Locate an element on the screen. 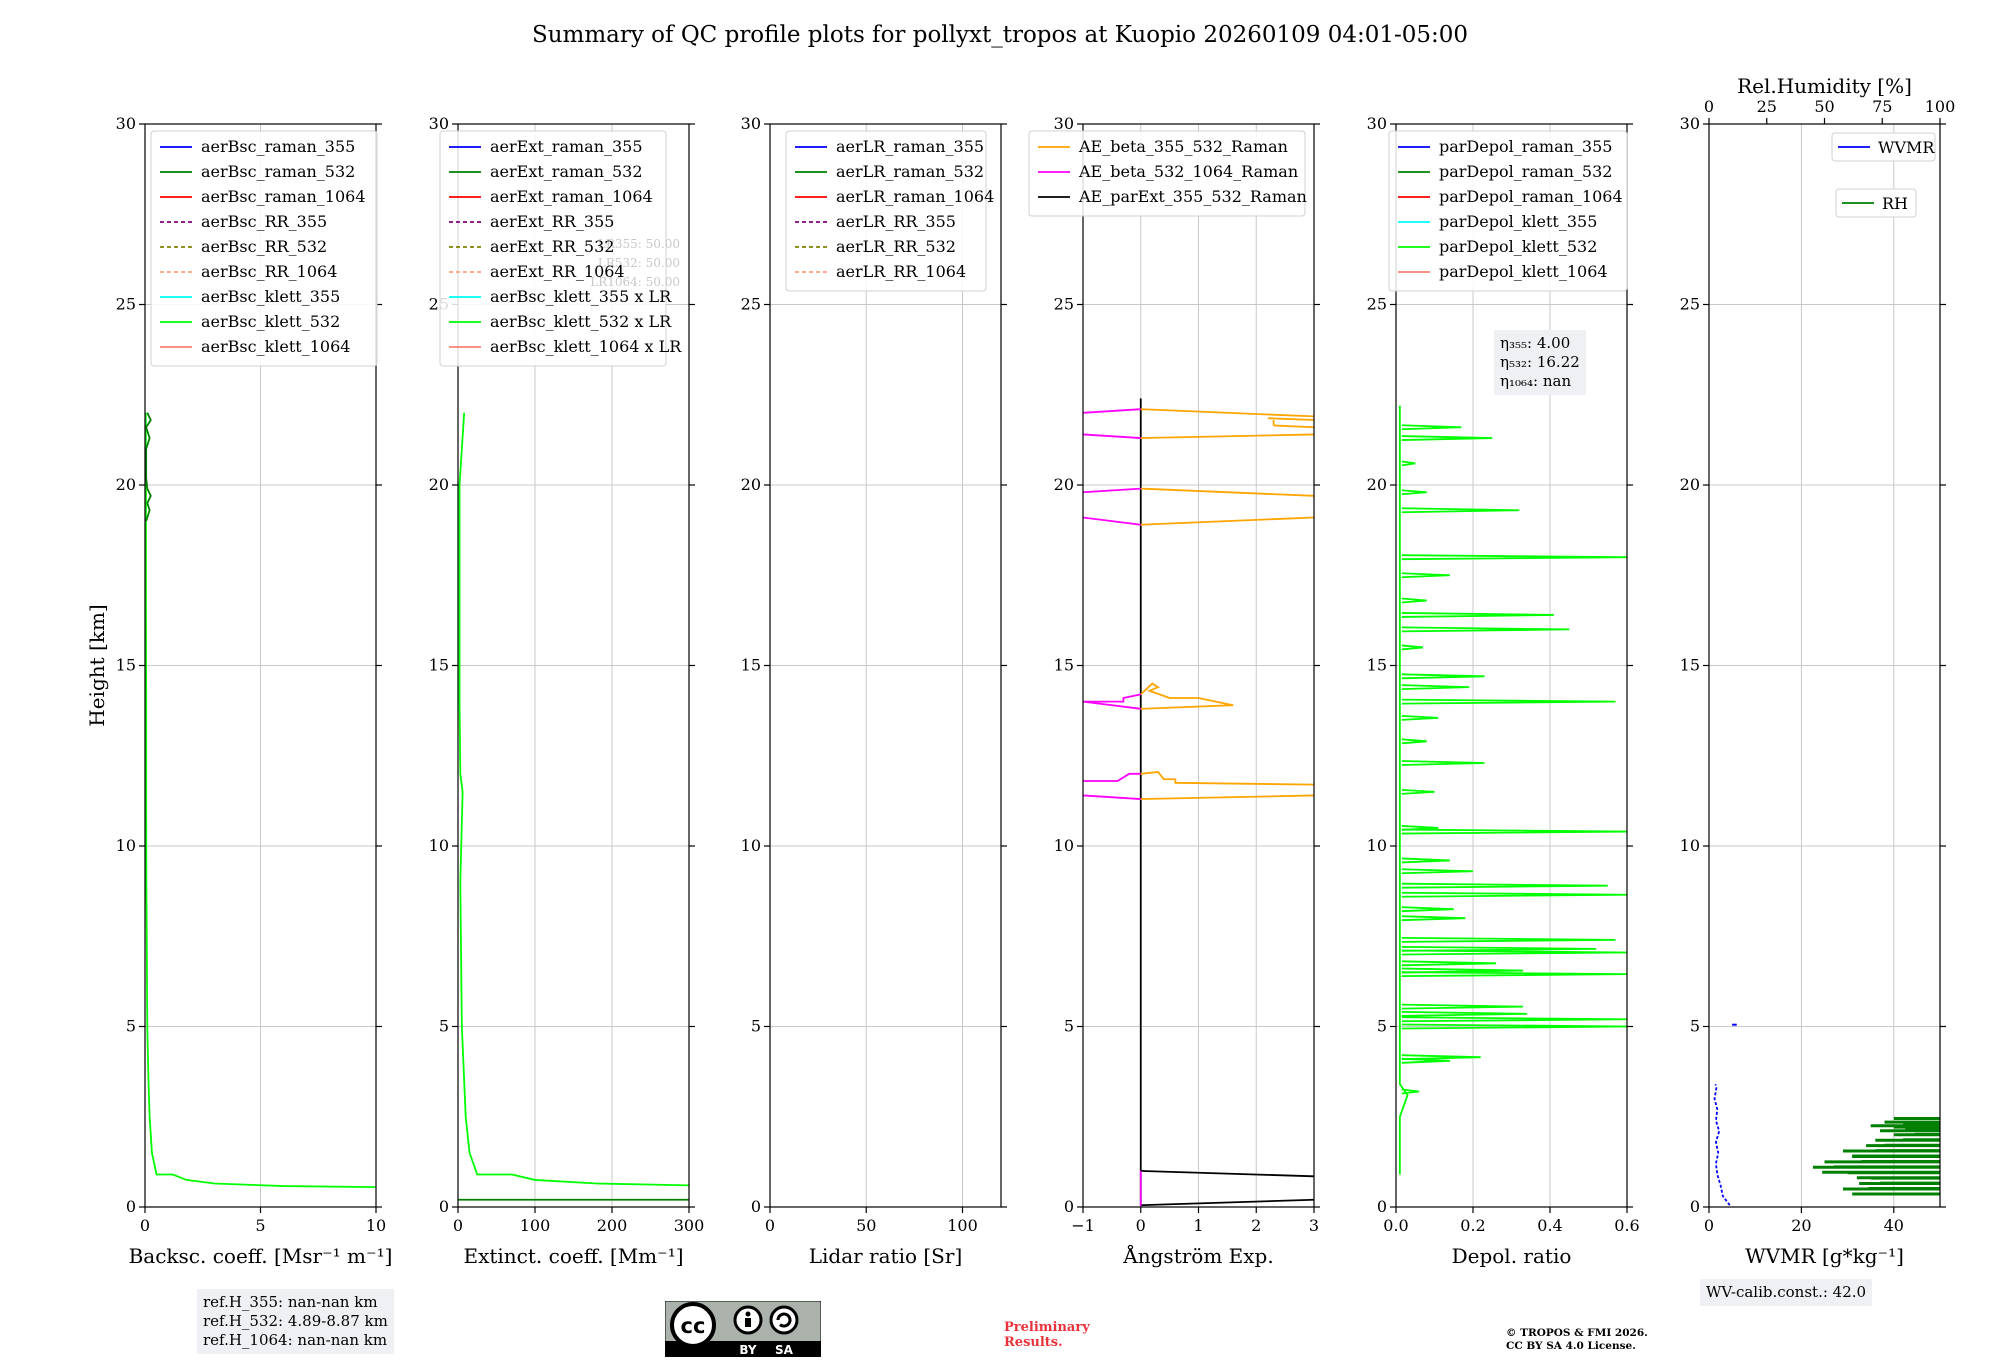 The height and width of the screenshot is (1360, 2000). legend-label: parDepol_klett_355 is located at coordinates (1518, 221).